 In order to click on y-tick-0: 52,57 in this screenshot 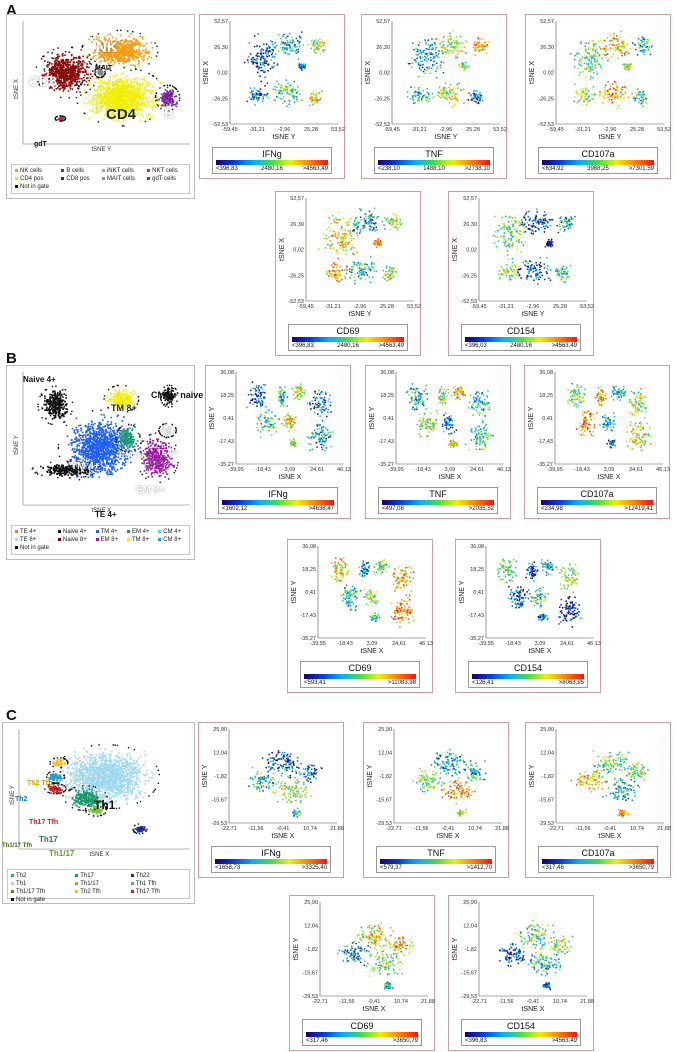, I will do `click(383, 22)`.